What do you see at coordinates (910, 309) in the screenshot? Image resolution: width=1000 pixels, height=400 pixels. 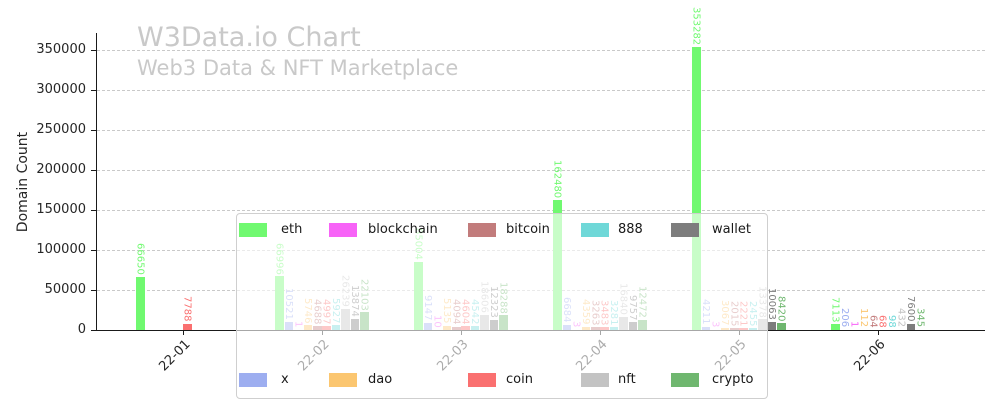 I see `bar-value-label: 7600` at bounding box center [910, 309].